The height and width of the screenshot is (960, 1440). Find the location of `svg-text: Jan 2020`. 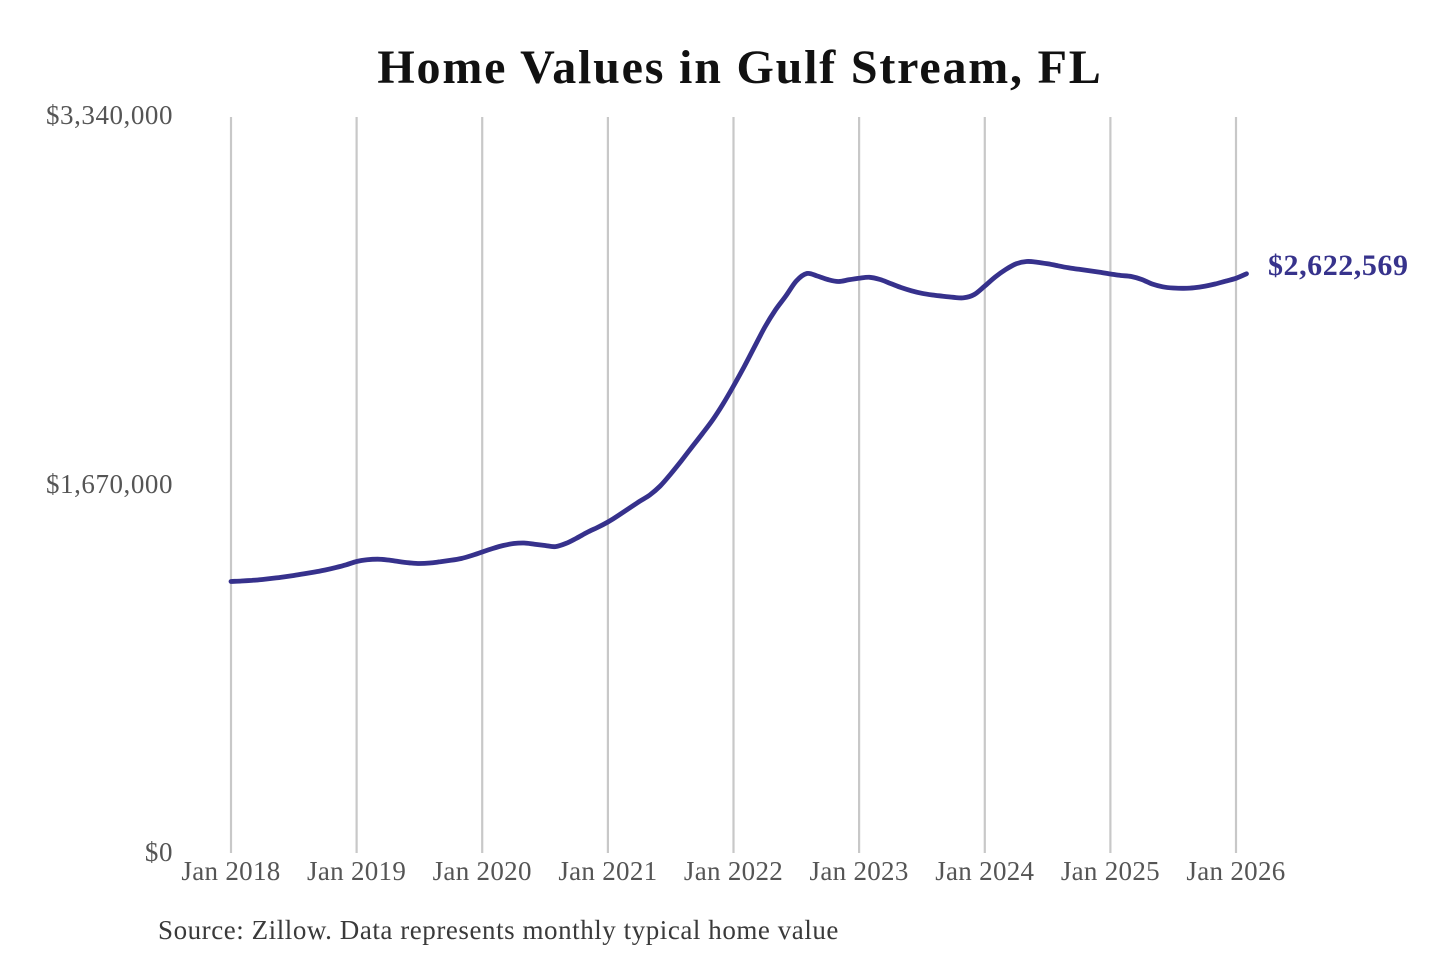

svg-text: Jan 2020 is located at coordinates (482, 871).